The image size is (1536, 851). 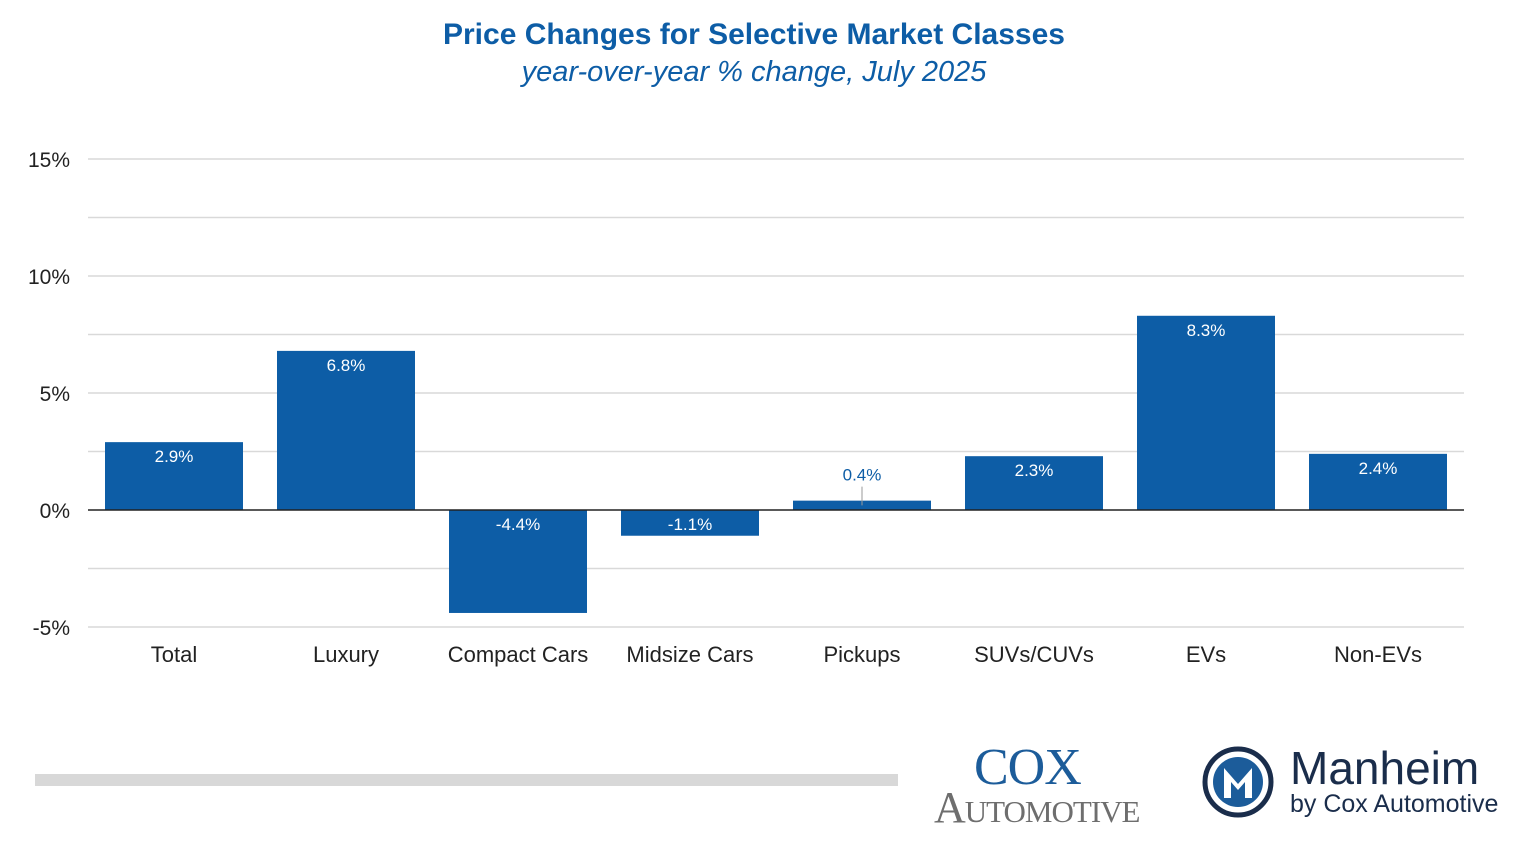 What do you see at coordinates (1028, 767) in the screenshot?
I see `cox-logo-line1: Cox` at bounding box center [1028, 767].